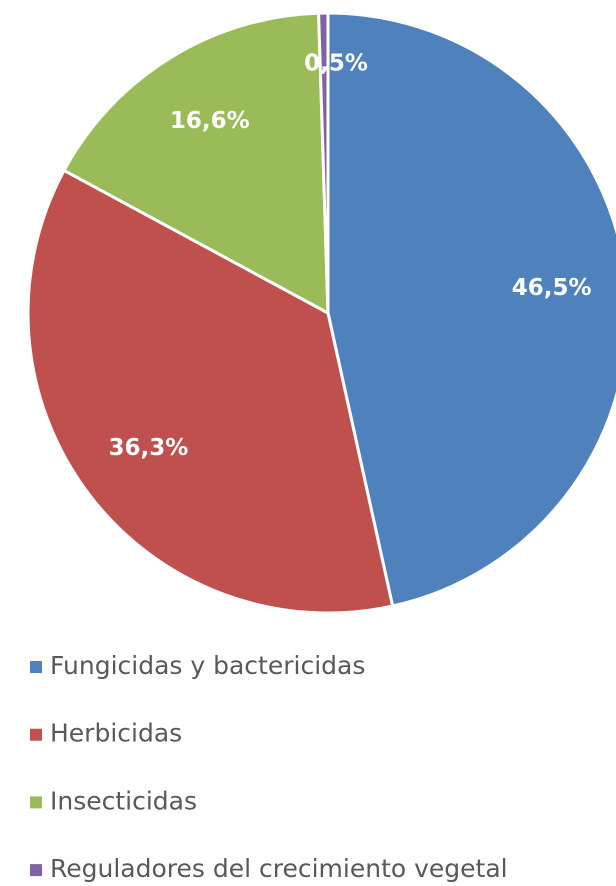  Describe the element at coordinates (279, 868) in the screenshot. I see `legend-label: Reguladores del crecimiento vegetal` at that location.